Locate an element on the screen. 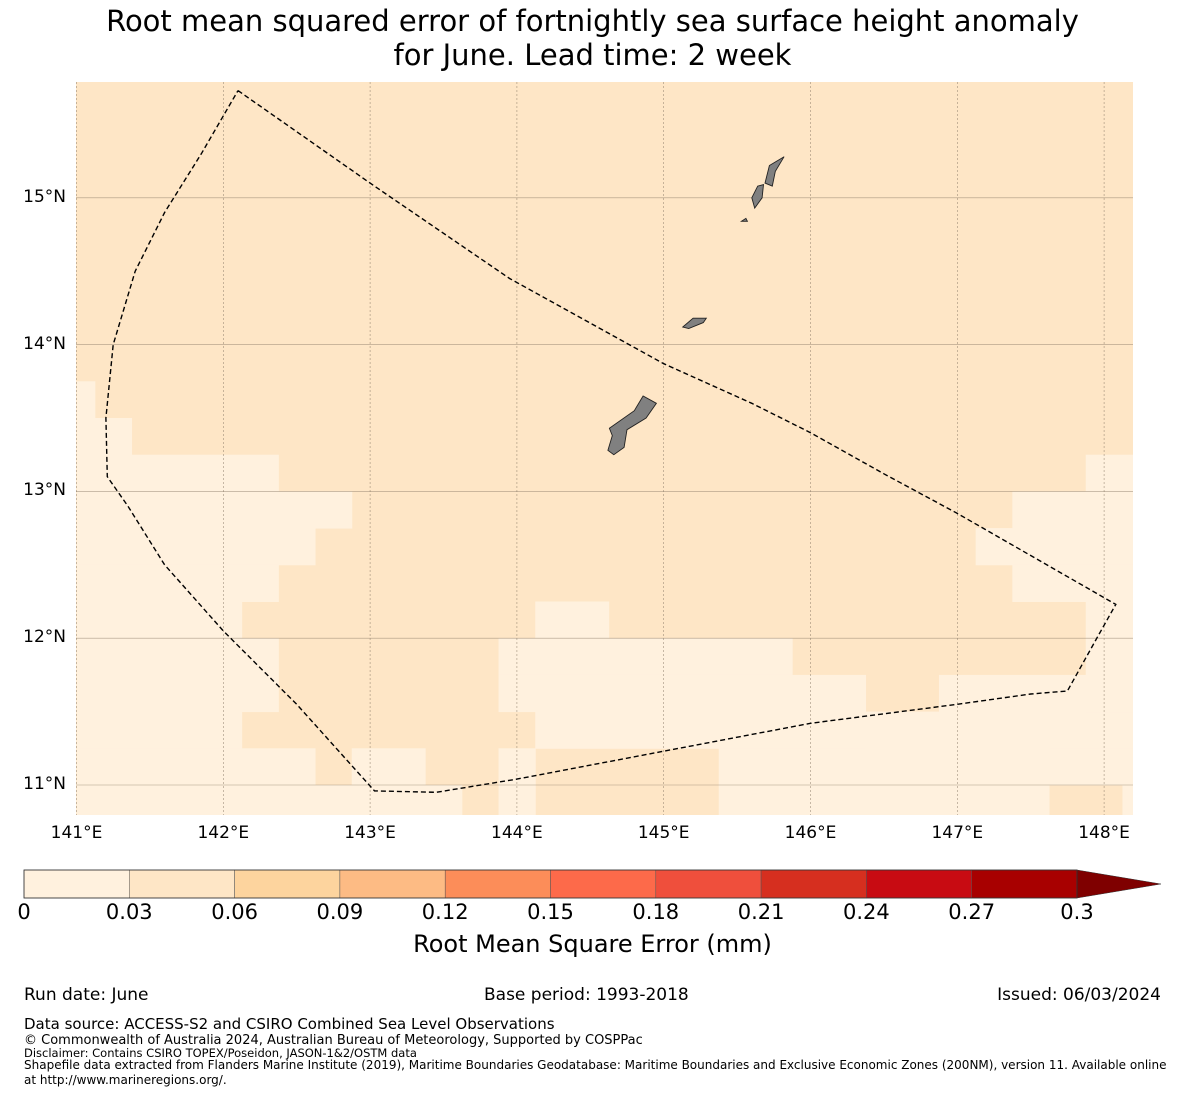 This screenshot has height=1095, width=1185. latitude-label: 11°N is located at coordinates (44, 784).